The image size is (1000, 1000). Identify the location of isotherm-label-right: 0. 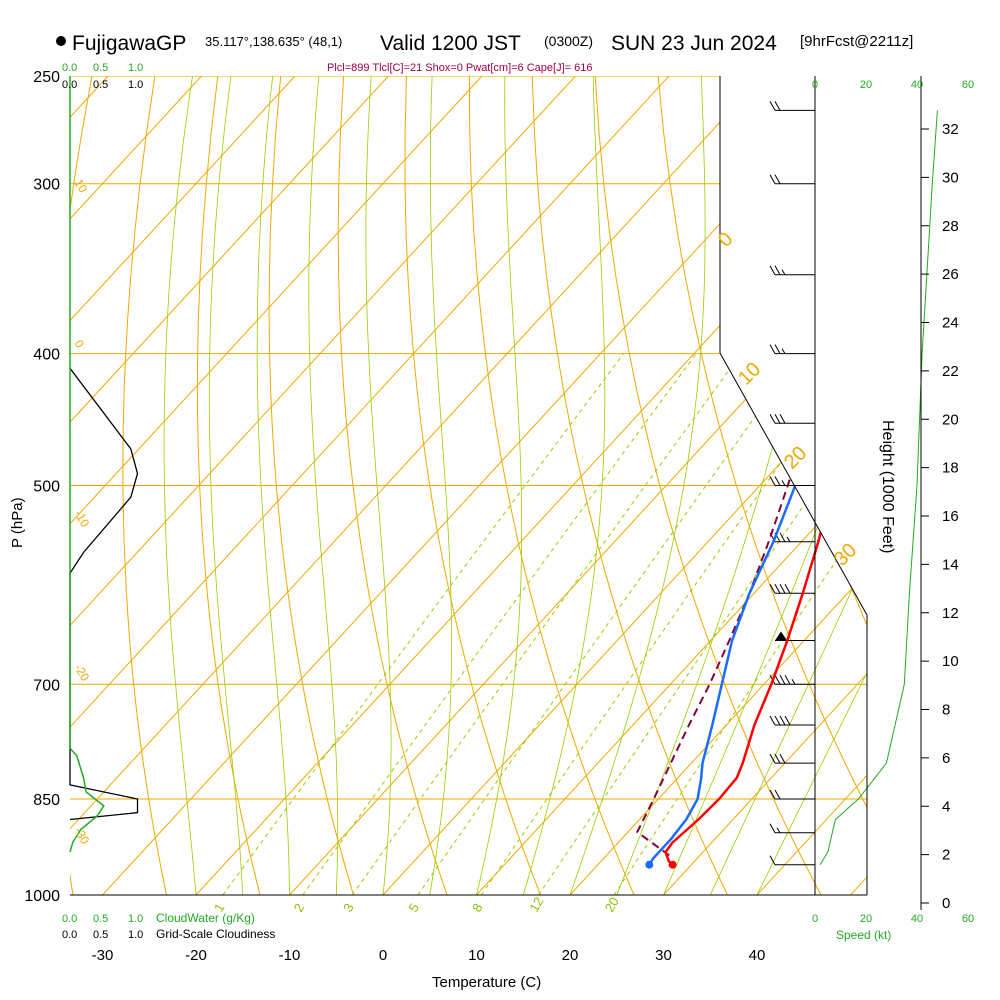
(725, 239).